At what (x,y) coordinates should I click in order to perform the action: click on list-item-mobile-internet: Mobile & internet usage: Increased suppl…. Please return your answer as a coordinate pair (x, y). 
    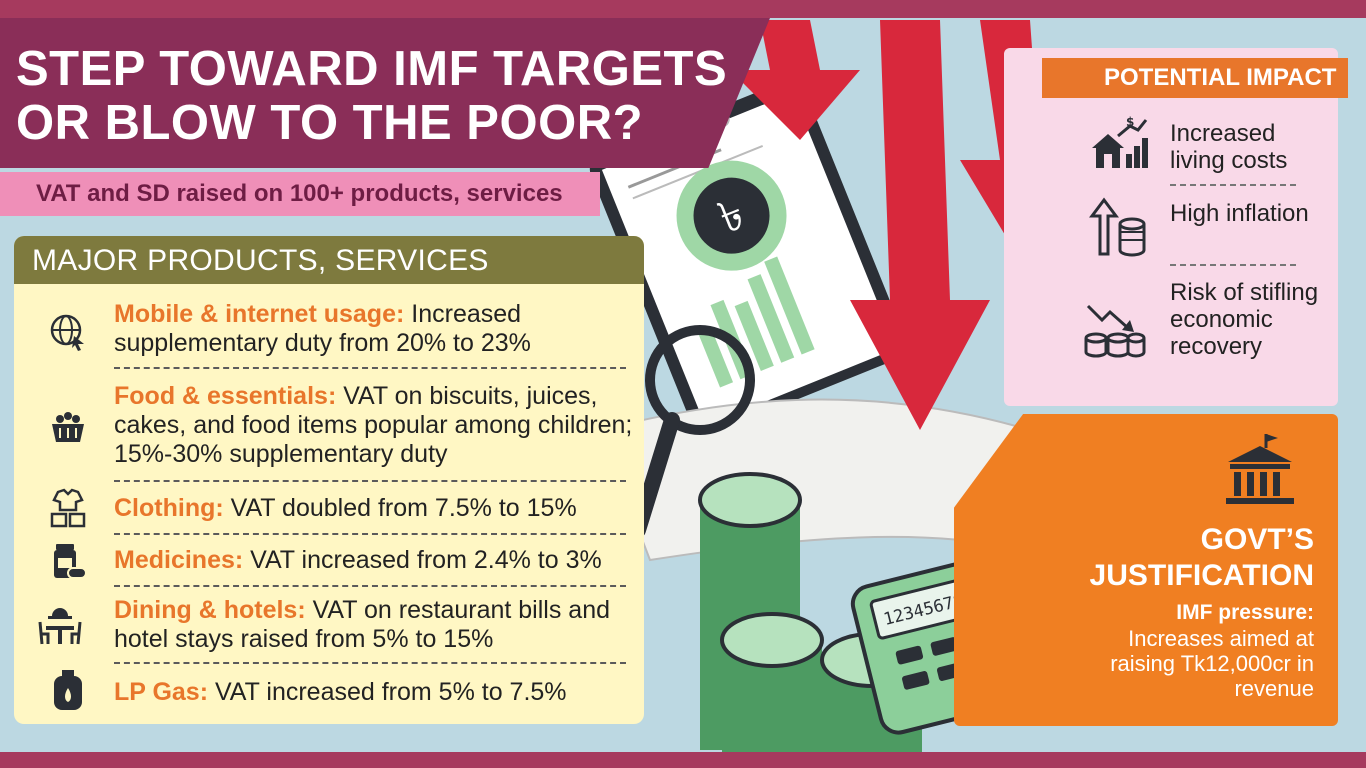
    Looking at the image, I should click on (374, 329).